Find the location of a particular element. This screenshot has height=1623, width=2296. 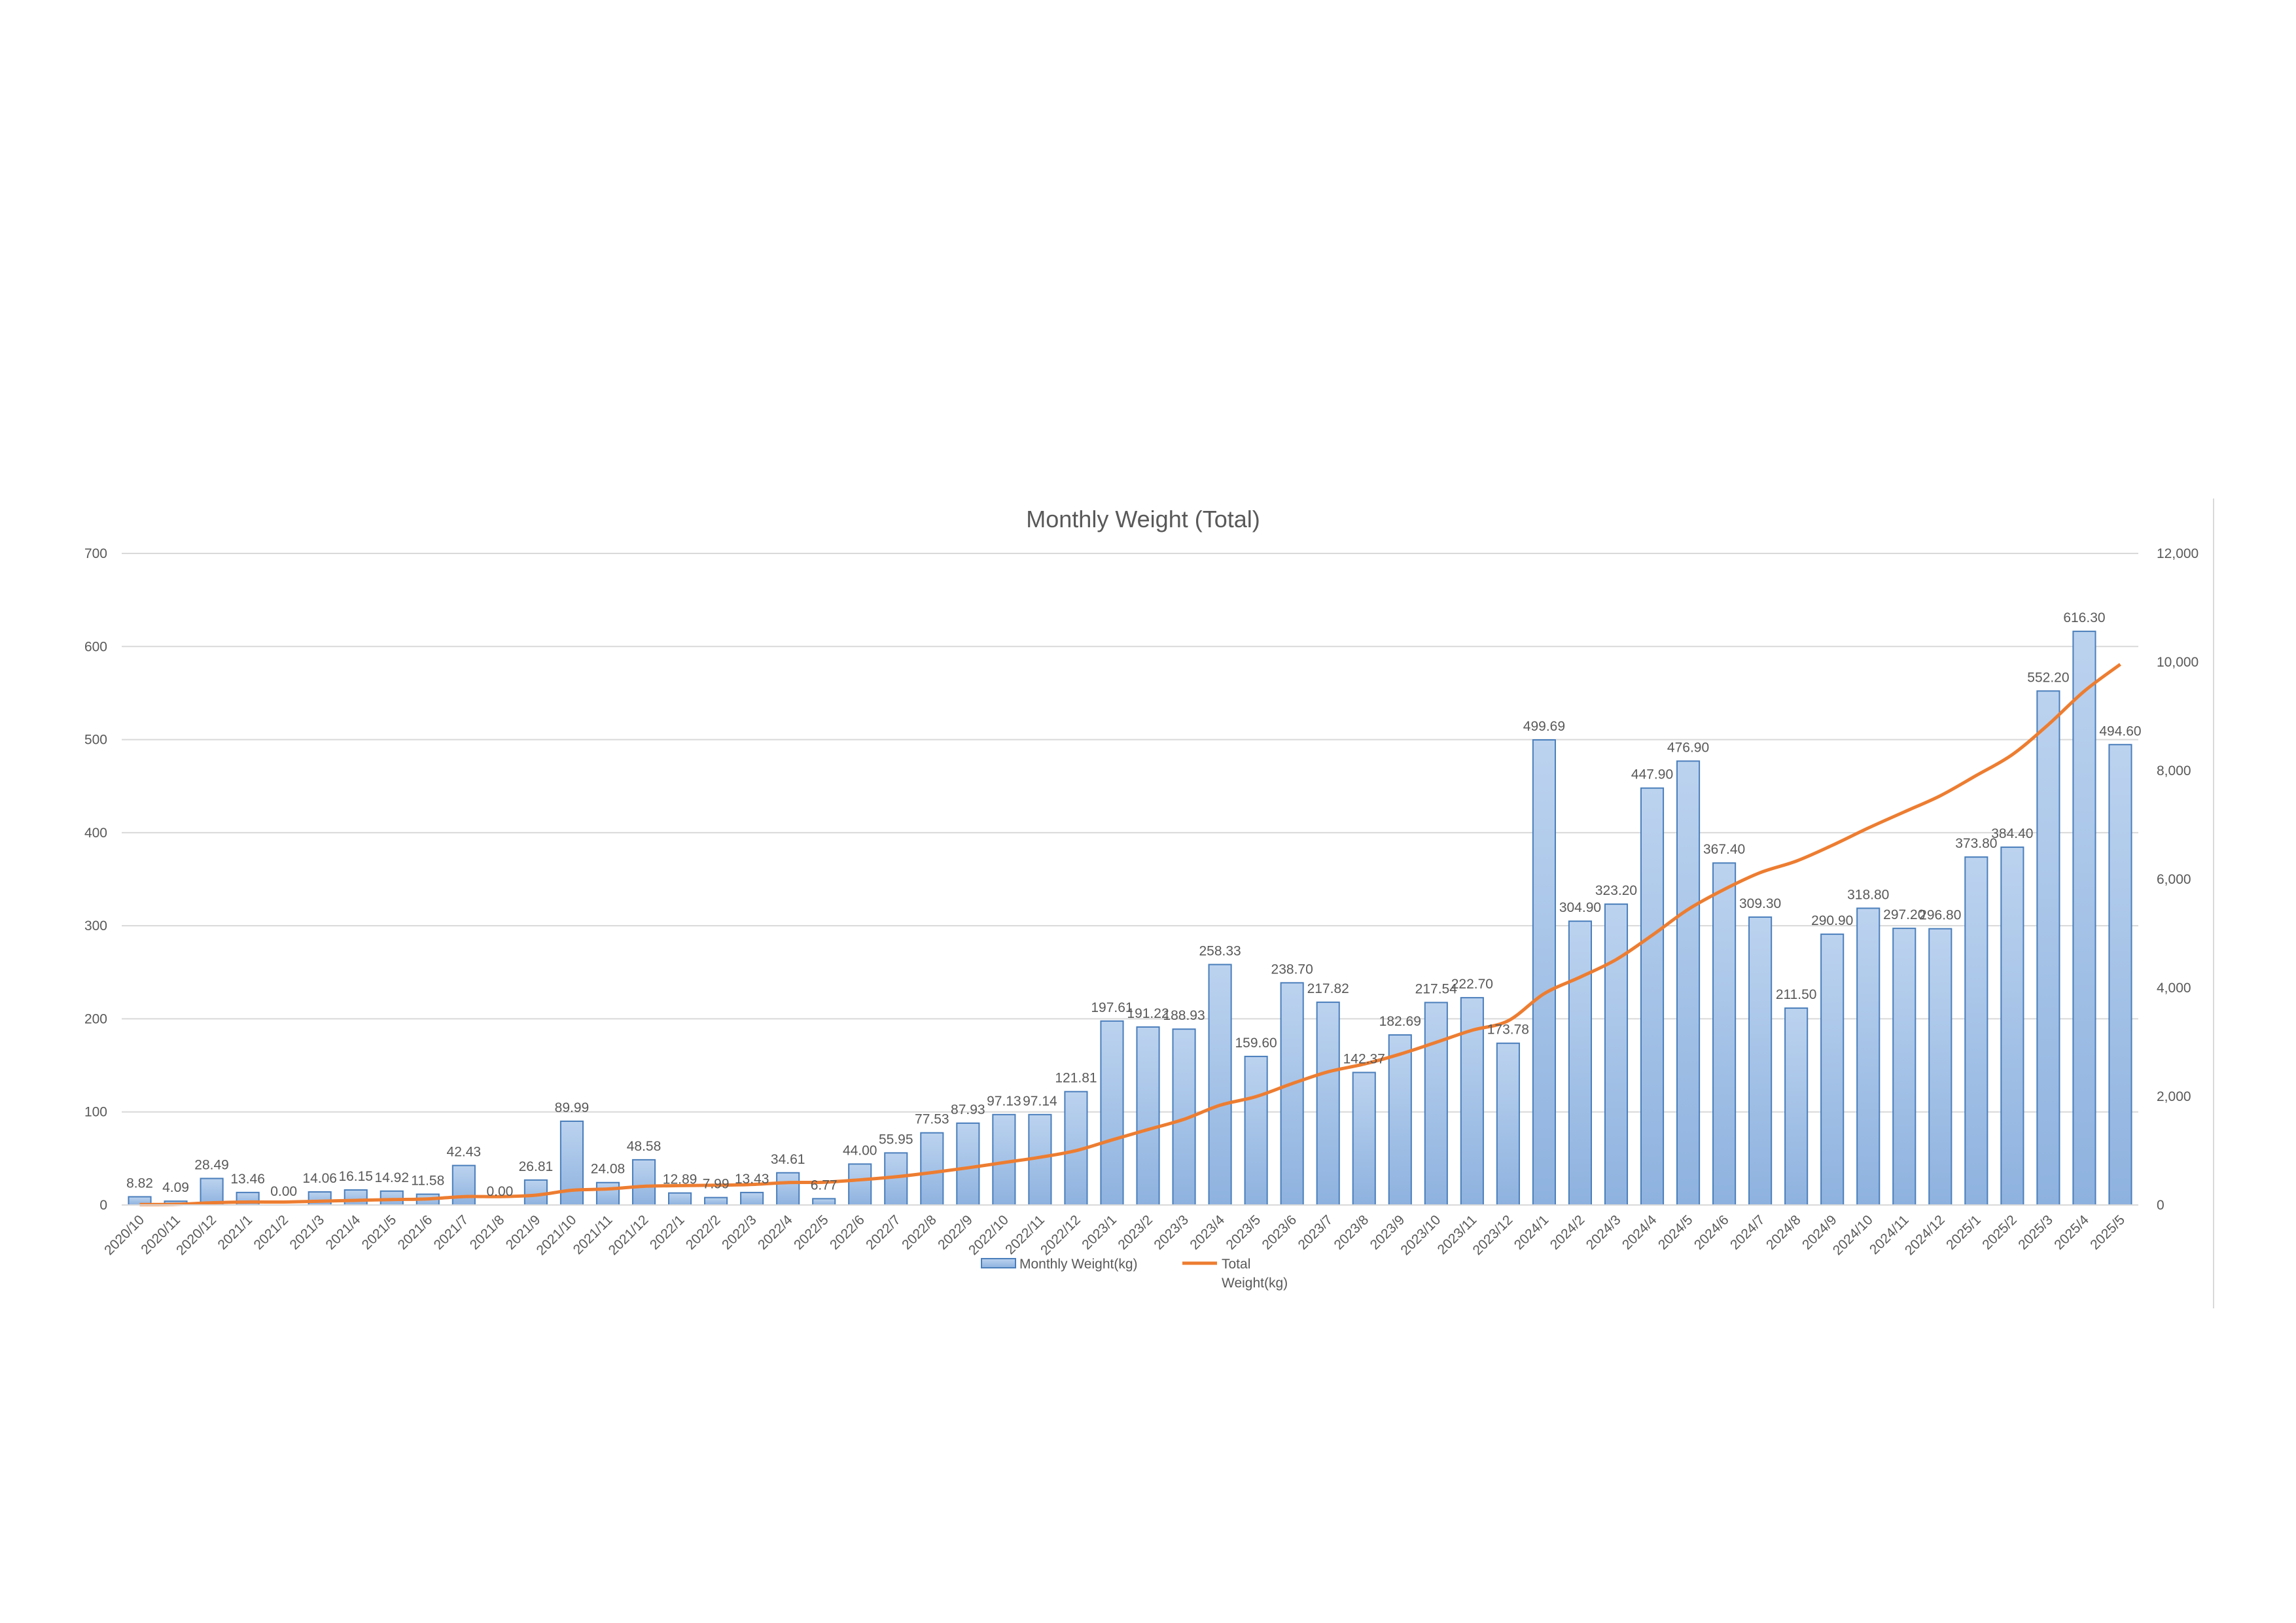

bar-data-label: 97.14 is located at coordinates (1040, 1102).